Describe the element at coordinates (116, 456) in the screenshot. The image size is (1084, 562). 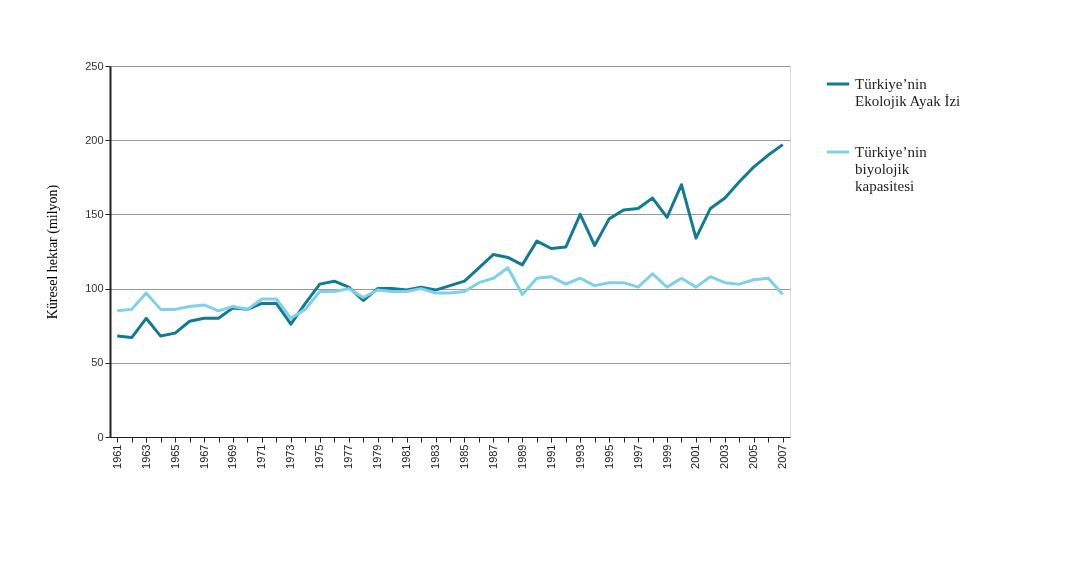
I see `x-tick-label: 1961` at that location.